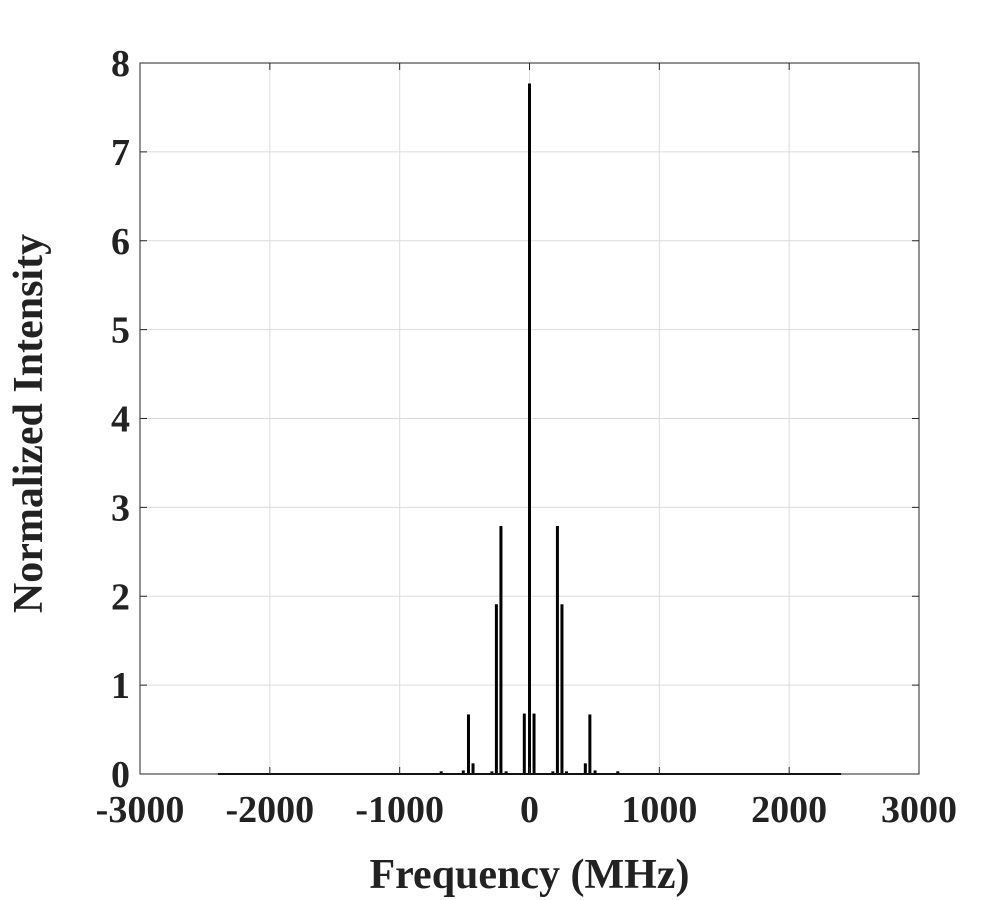  Describe the element at coordinates (120, 331) in the screenshot. I see `y-tick-label: 5` at that location.